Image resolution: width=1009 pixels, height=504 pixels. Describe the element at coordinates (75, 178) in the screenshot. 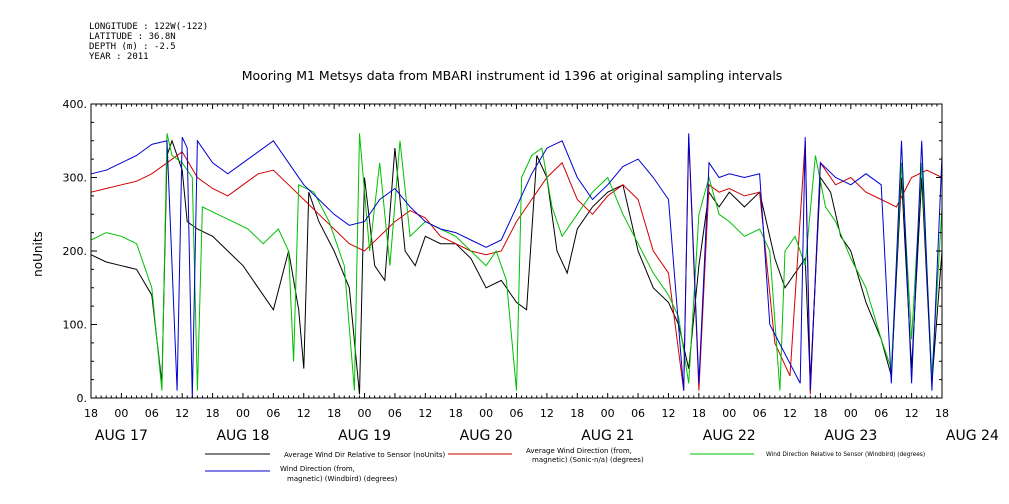

I see `y-tick-label: 300.` at that location.